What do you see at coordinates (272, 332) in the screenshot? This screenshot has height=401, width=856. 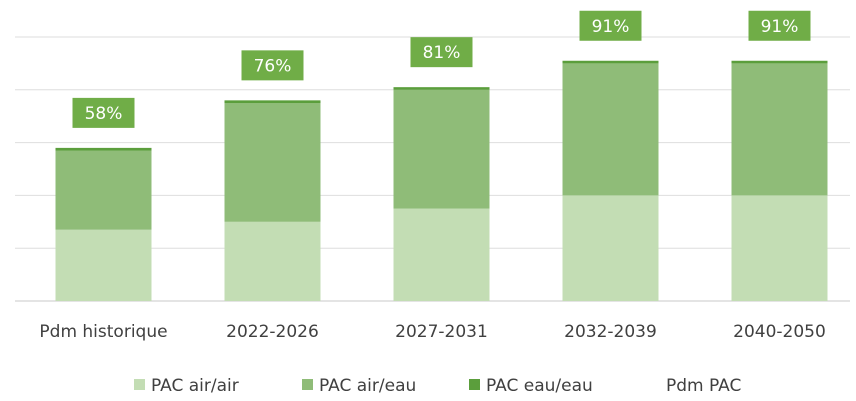 I see `x-tick-label: 2022-2026` at bounding box center [272, 332].